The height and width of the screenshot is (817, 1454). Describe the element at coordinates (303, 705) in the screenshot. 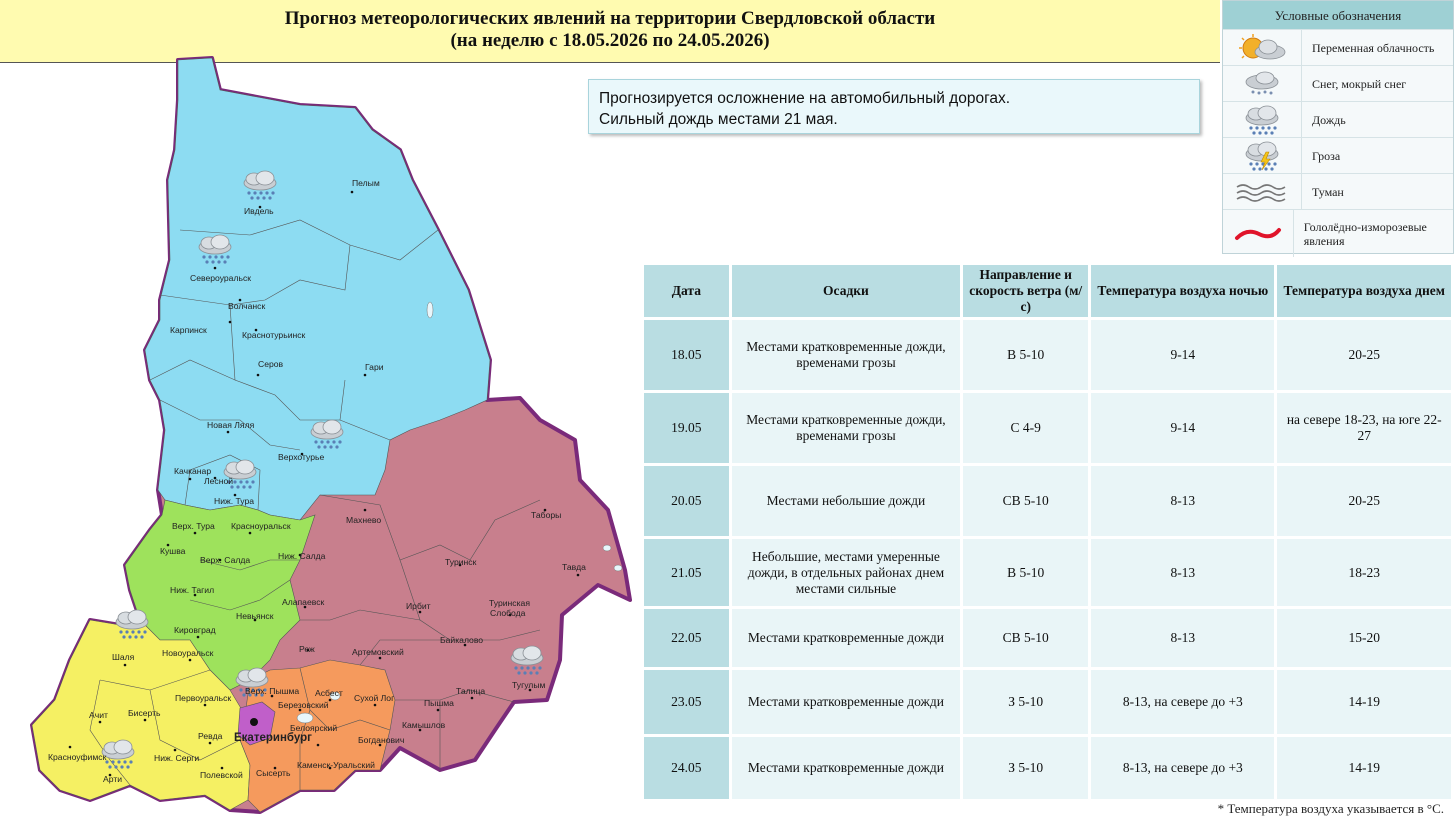

I see `city-label: Березовский` at that location.